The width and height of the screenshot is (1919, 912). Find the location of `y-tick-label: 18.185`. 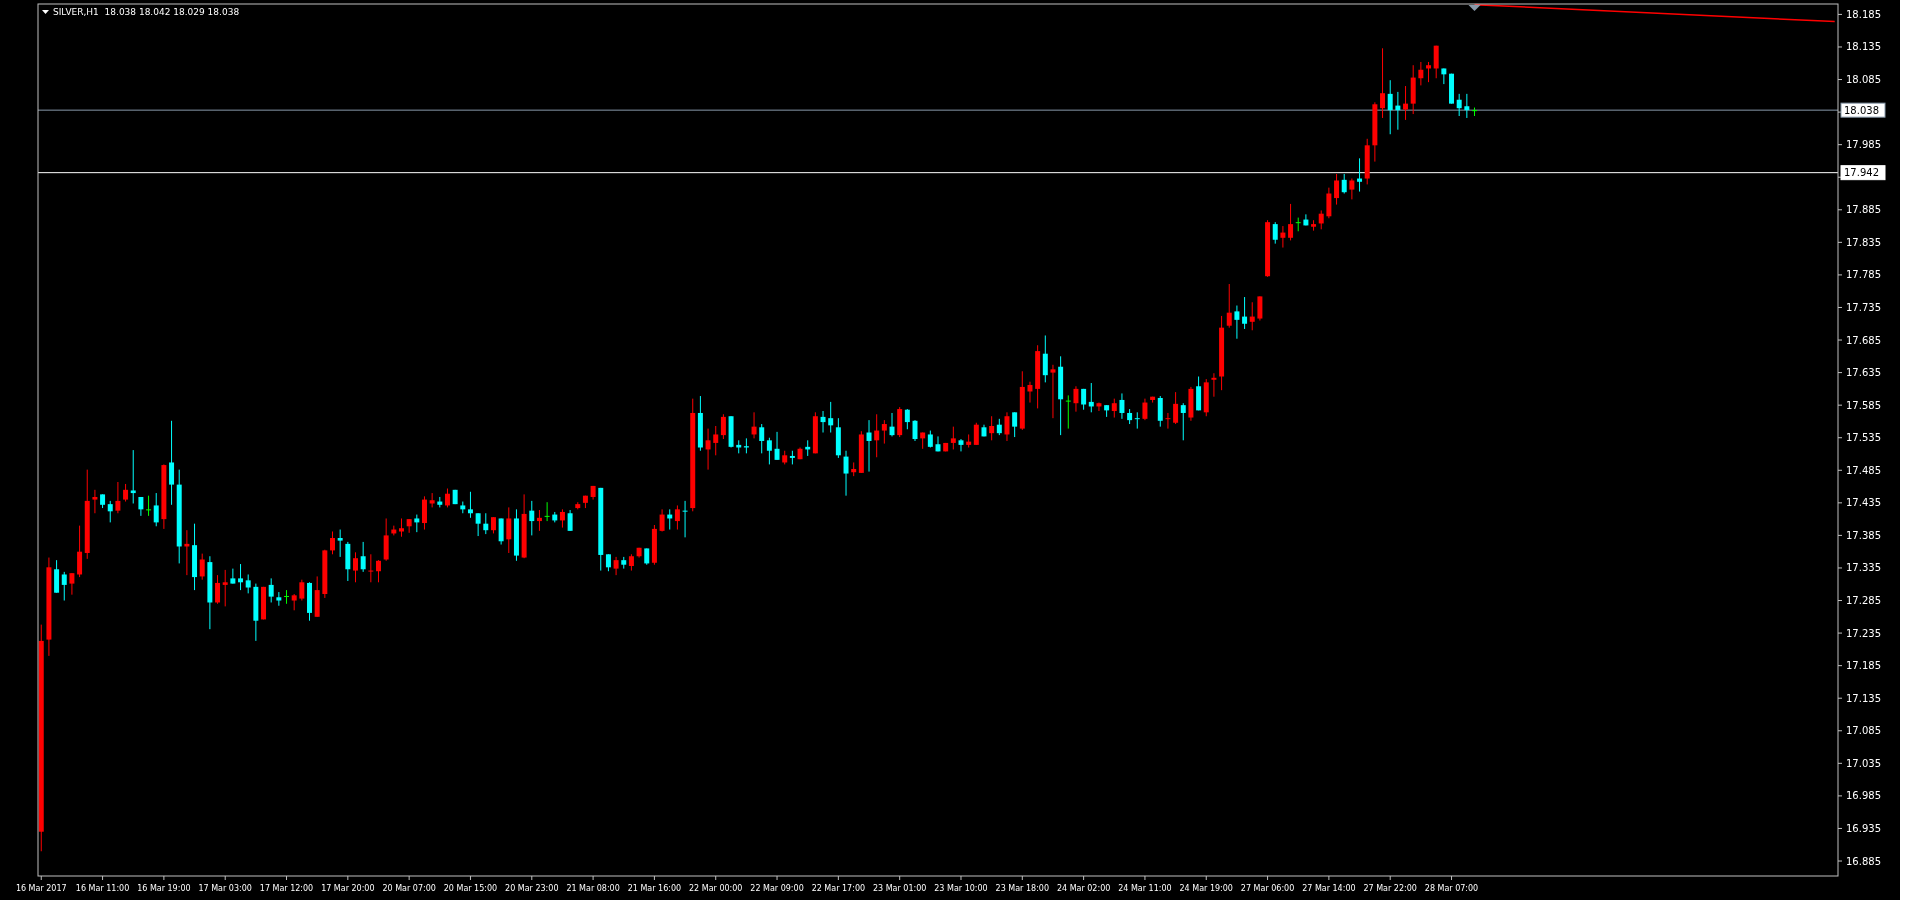

y-tick-label: 18.185 is located at coordinates (1863, 14).